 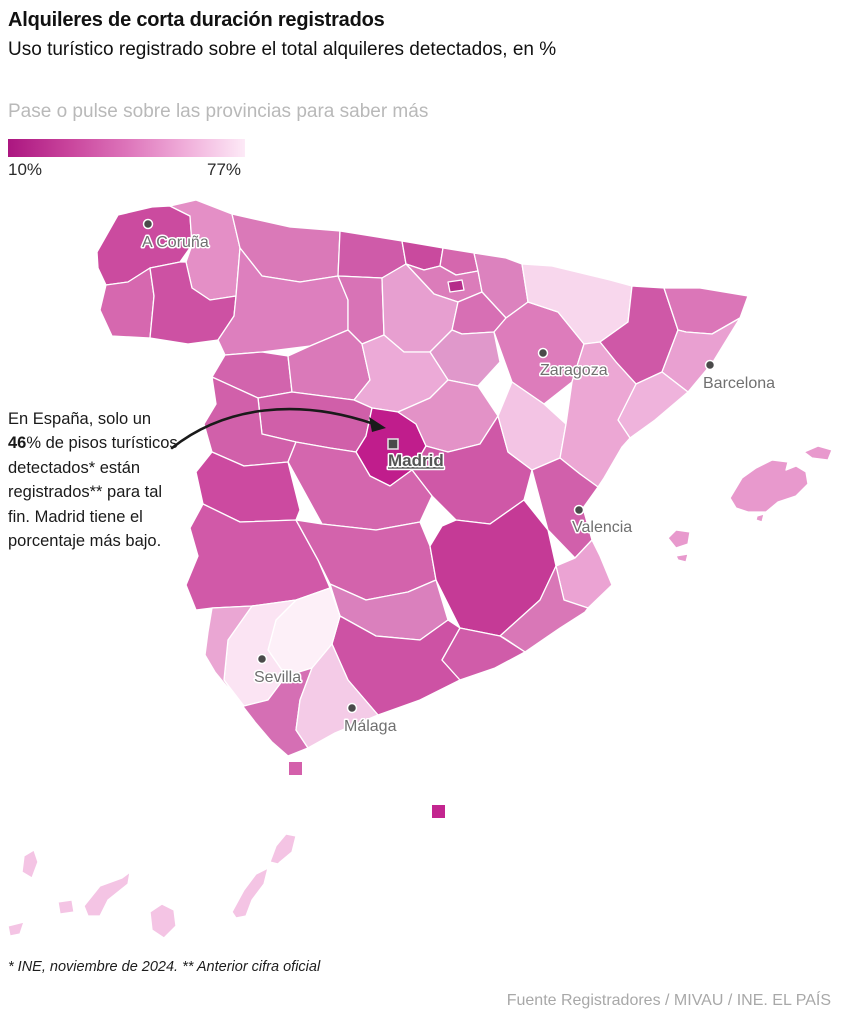 What do you see at coordinates (262, 659) in the screenshot?
I see `city-marker-sevilla` at bounding box center [262, 659].